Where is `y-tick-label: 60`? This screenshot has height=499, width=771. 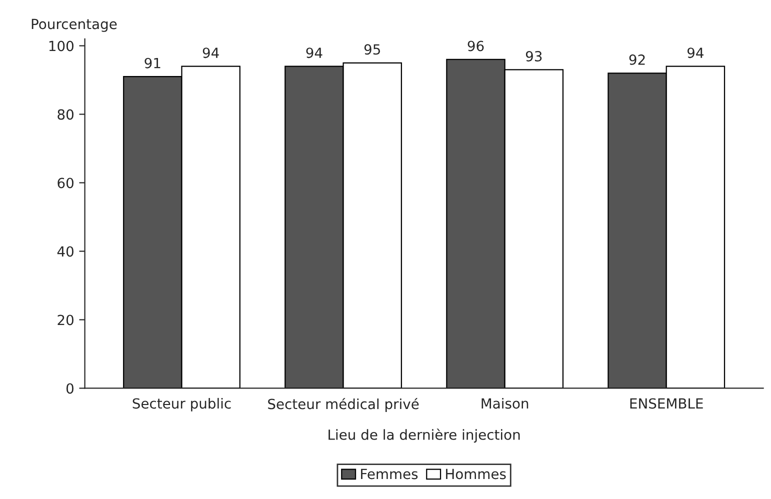 y-tick-label: 60 is located at coordinates (66, 183).